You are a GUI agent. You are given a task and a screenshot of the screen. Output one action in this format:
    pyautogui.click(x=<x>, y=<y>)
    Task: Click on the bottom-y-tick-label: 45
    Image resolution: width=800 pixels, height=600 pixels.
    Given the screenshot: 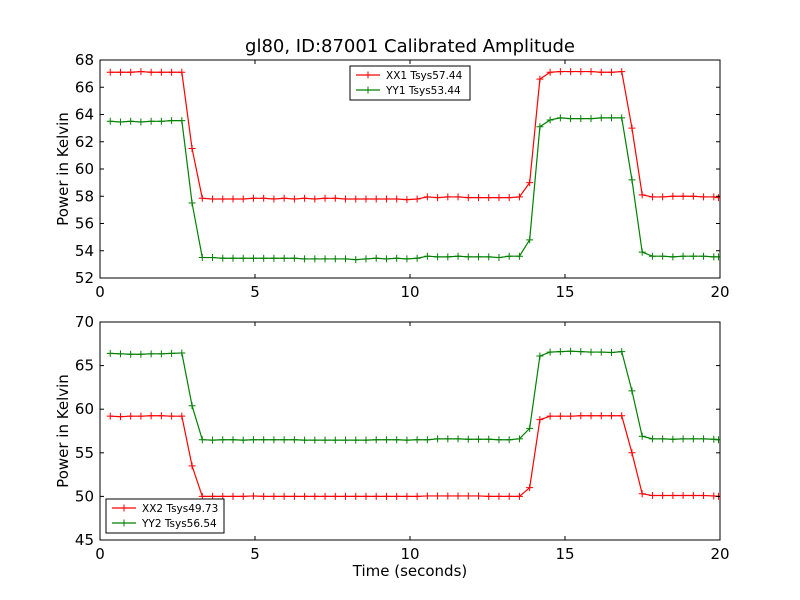 What is the action you would take?
    pyautogui.click(x=84, y=540)
    